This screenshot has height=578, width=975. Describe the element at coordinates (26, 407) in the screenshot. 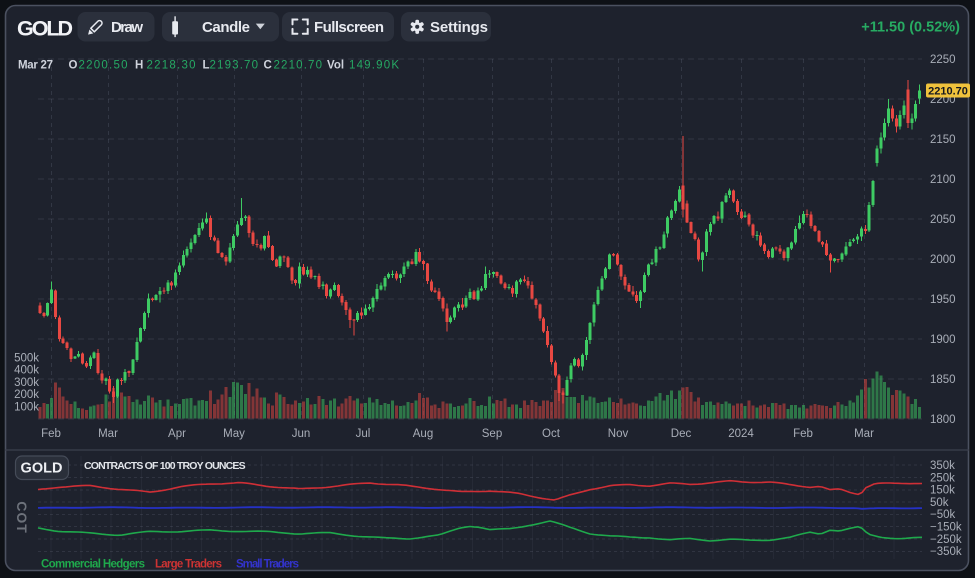

I see `svg-text: 100k` at that location.